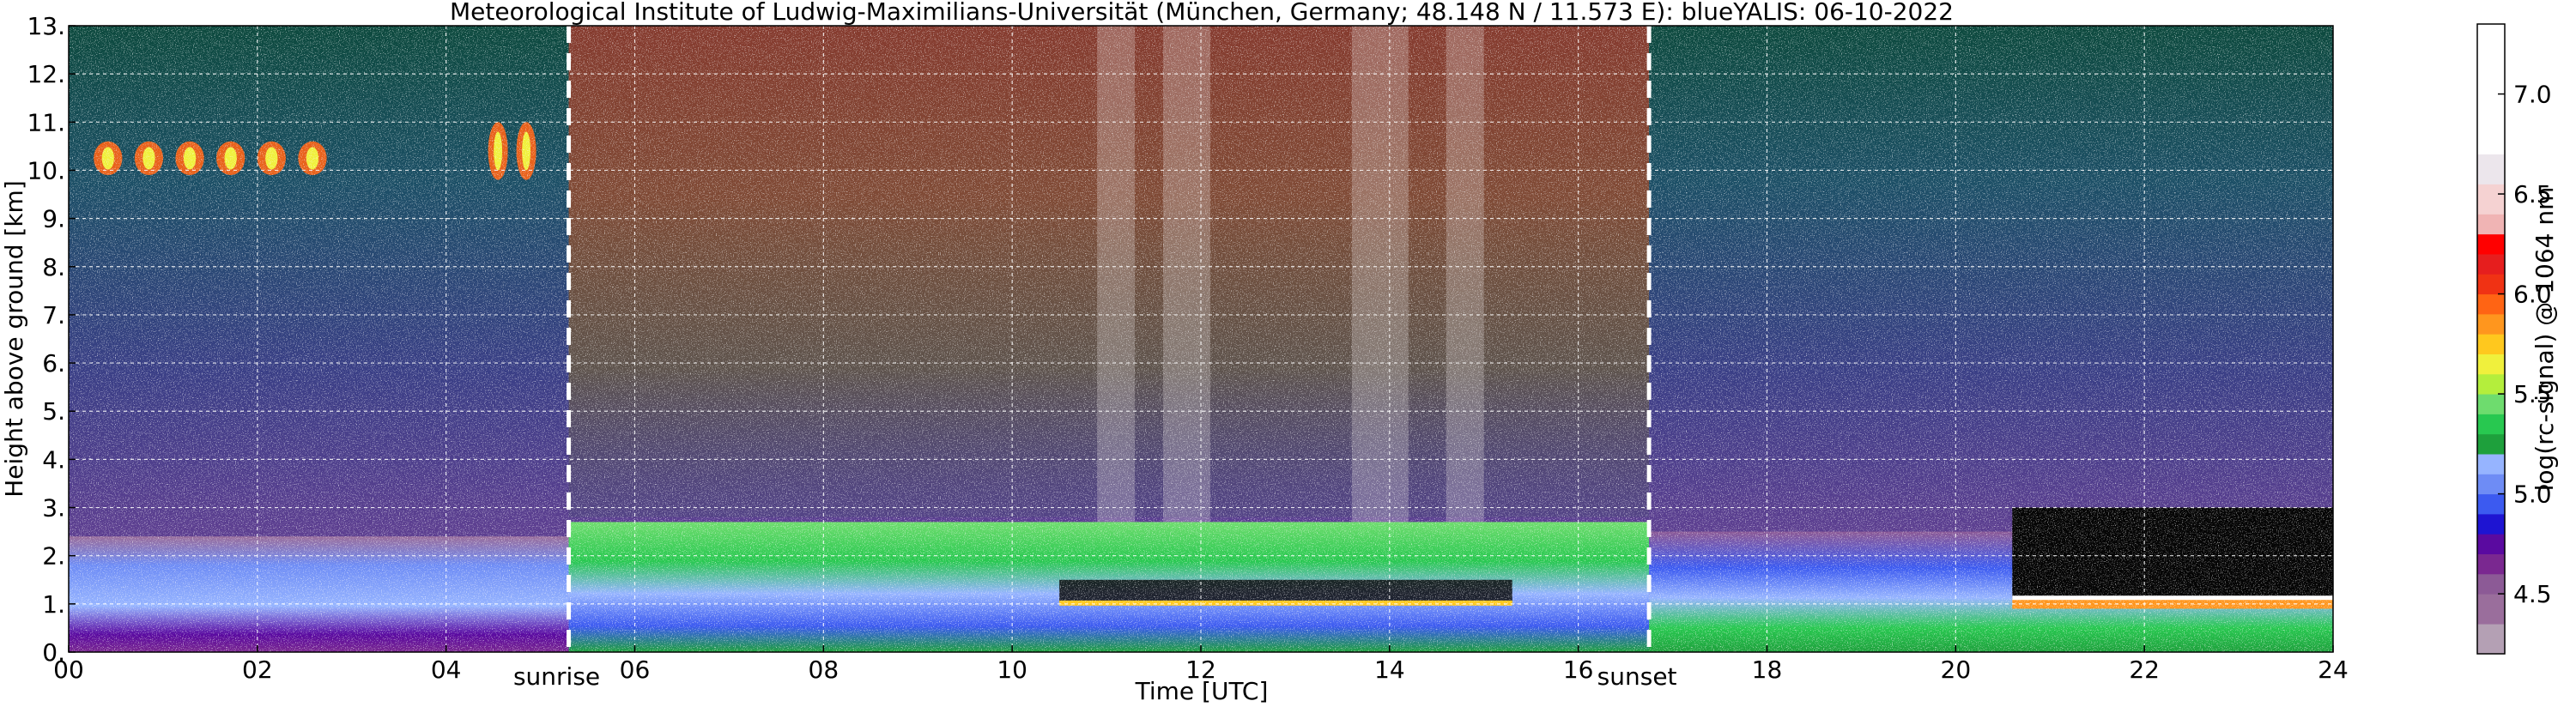 The width and height of the screenshot is (2576, 707). I want to click on colorbar-tick-label: 5.5, so click(2532, 394).